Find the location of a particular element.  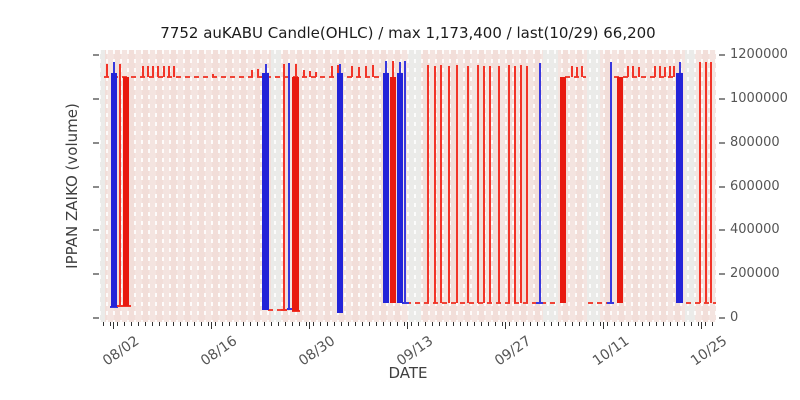

y-tick-label: 600000 is located at coordinates (755, 186).